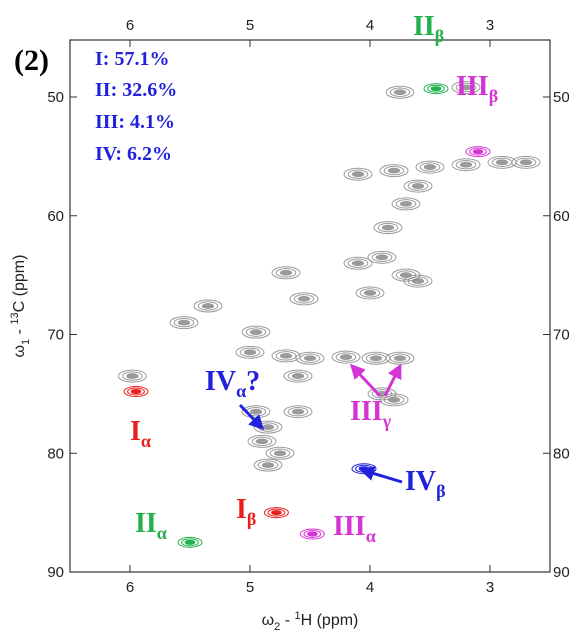 Image resolution: width=581 pixels, height=635 pixels. I want to click on panel-label: (2), so click(31, 60).